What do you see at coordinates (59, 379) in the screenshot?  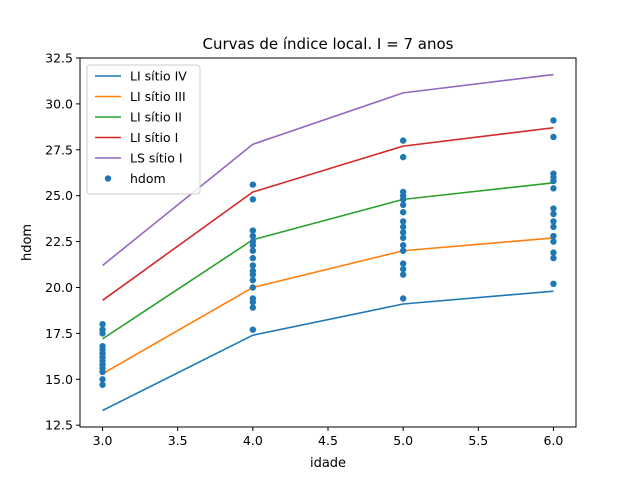 I see `y-tick-label: 15.0` at bounding box center [59, 379].